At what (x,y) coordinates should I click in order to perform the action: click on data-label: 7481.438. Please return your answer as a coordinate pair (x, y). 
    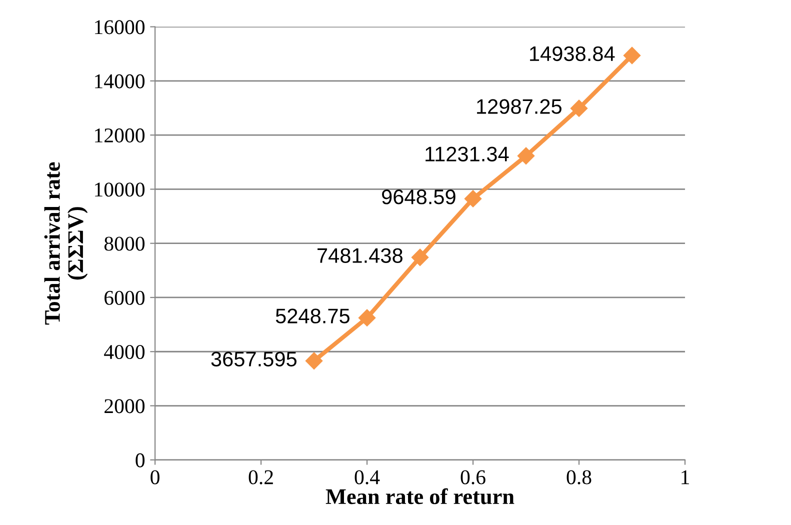
    Looking at the image, I should click on (360, 255).